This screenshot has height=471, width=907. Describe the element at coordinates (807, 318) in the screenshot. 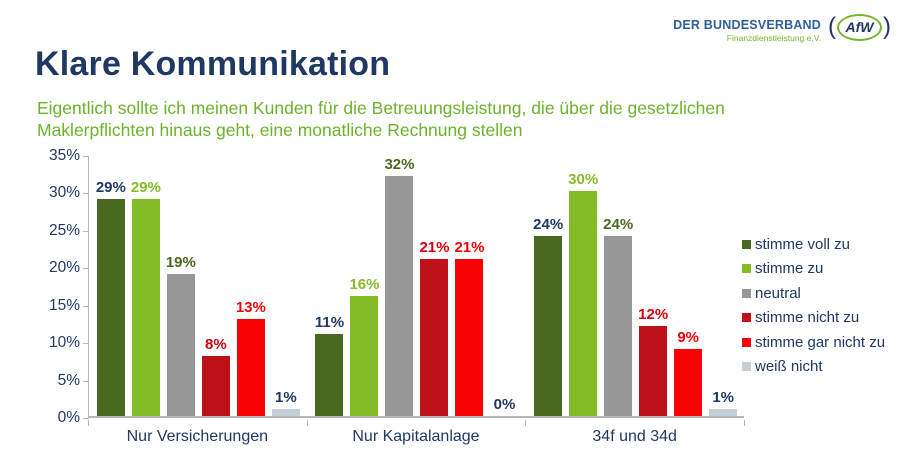

I see `legend-label: stimme nicht zu` at that location.